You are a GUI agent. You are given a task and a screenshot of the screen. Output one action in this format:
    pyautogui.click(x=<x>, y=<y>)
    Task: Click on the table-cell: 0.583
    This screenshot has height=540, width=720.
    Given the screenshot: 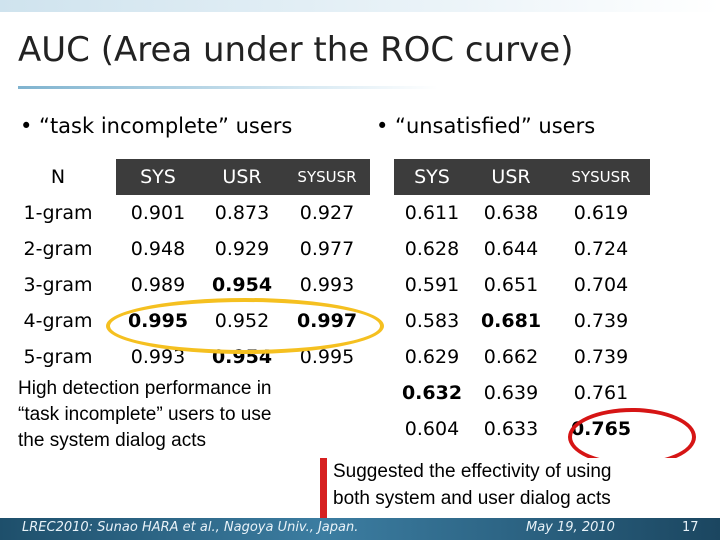 What is the action you would take?
    pyautogui.click(x=432, y=321)
    